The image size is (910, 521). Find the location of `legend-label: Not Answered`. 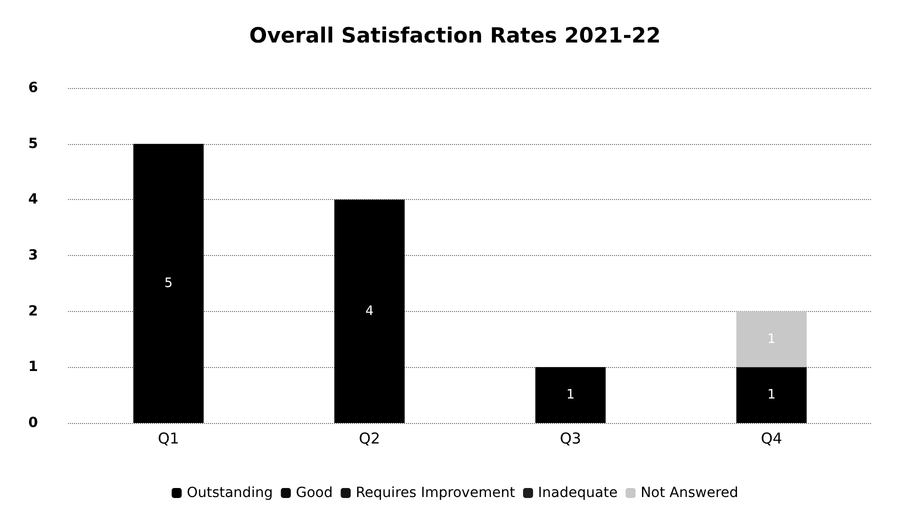

legend-label: Not Answered is located at coordinates (689, 493).